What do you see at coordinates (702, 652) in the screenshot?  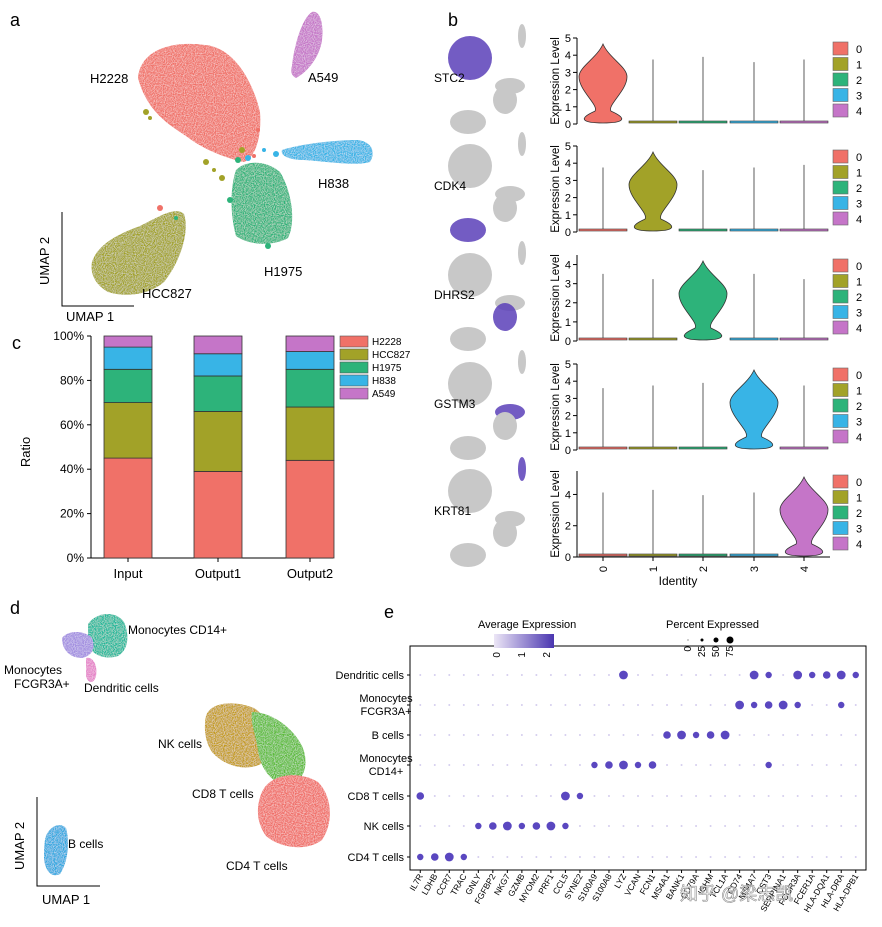 I see `legend-percent-tick: 25` at bounding box center [702, 652].